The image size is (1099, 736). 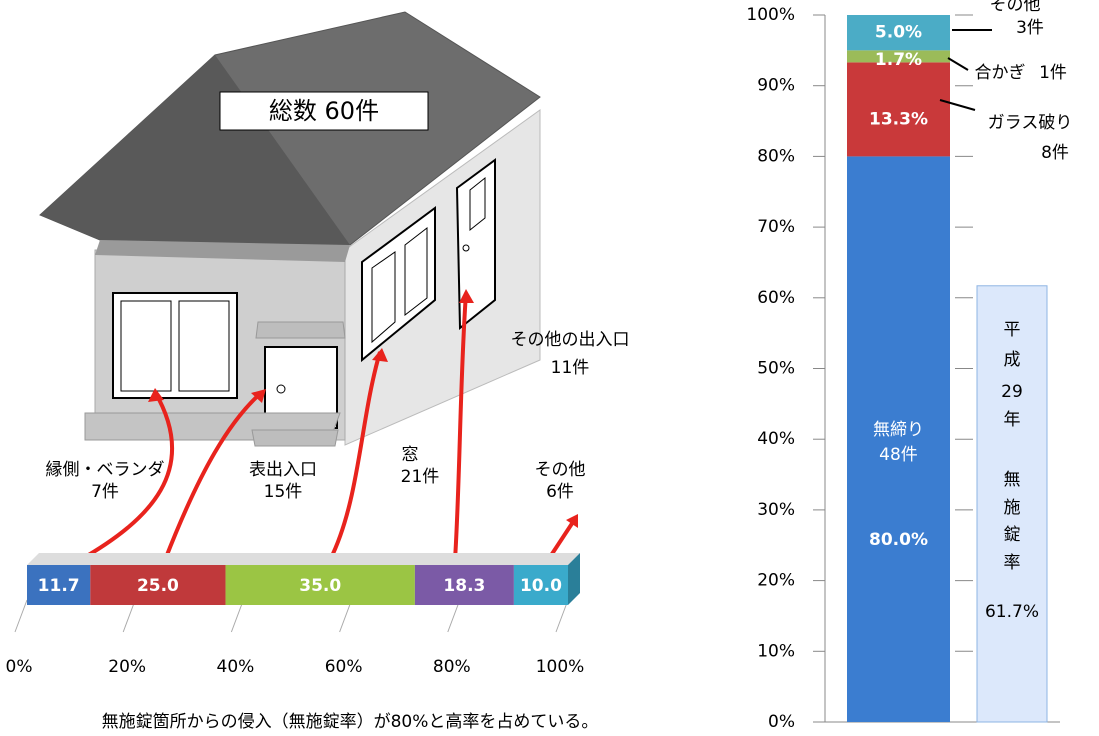 What do you see at coordinates (452, 667) in the screenshot?
I see `x-tick-label: 80%` at bounding box center [452, 667].